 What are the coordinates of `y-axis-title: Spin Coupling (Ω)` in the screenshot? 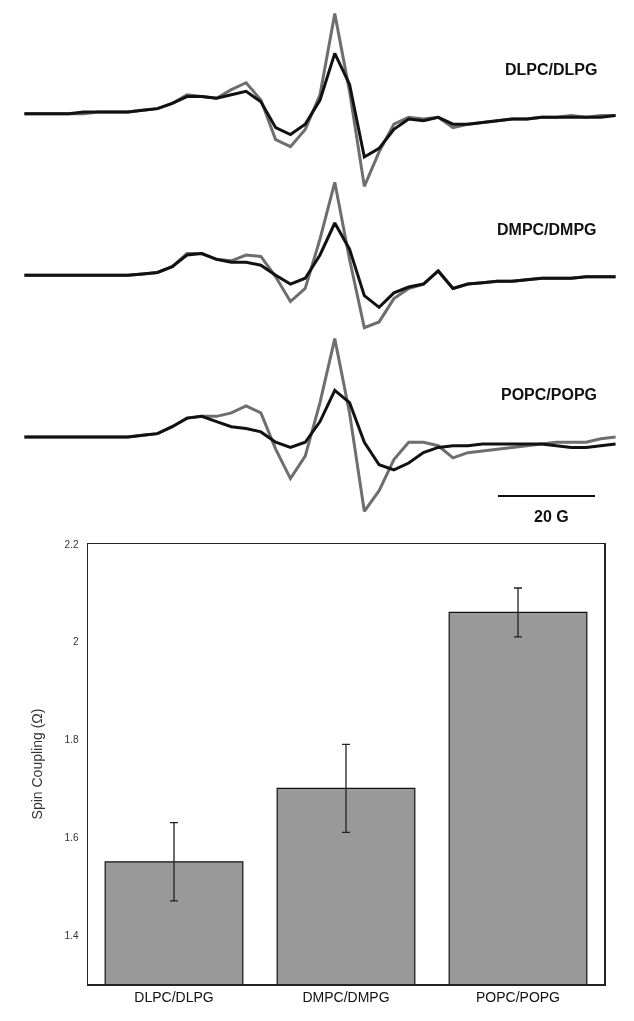 It's located at (37, 764).